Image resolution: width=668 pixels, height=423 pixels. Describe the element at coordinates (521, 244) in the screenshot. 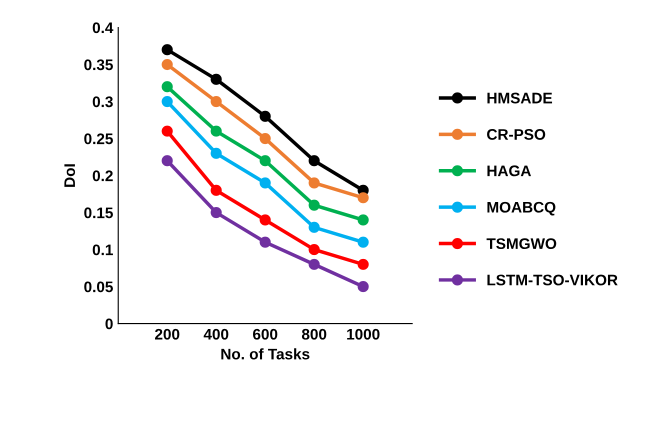

I see `legend-label: TSMGWO` at that location.